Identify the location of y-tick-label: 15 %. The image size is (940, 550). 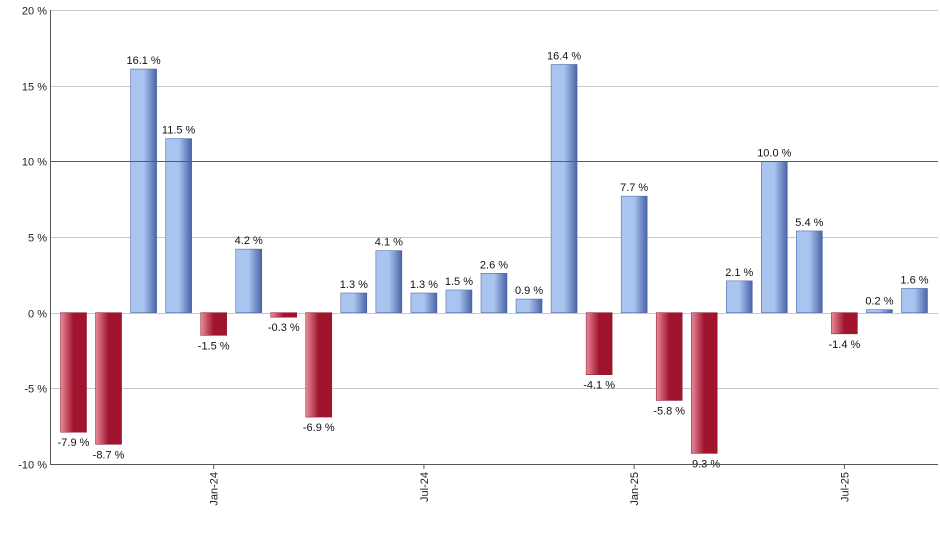
(34, 88).